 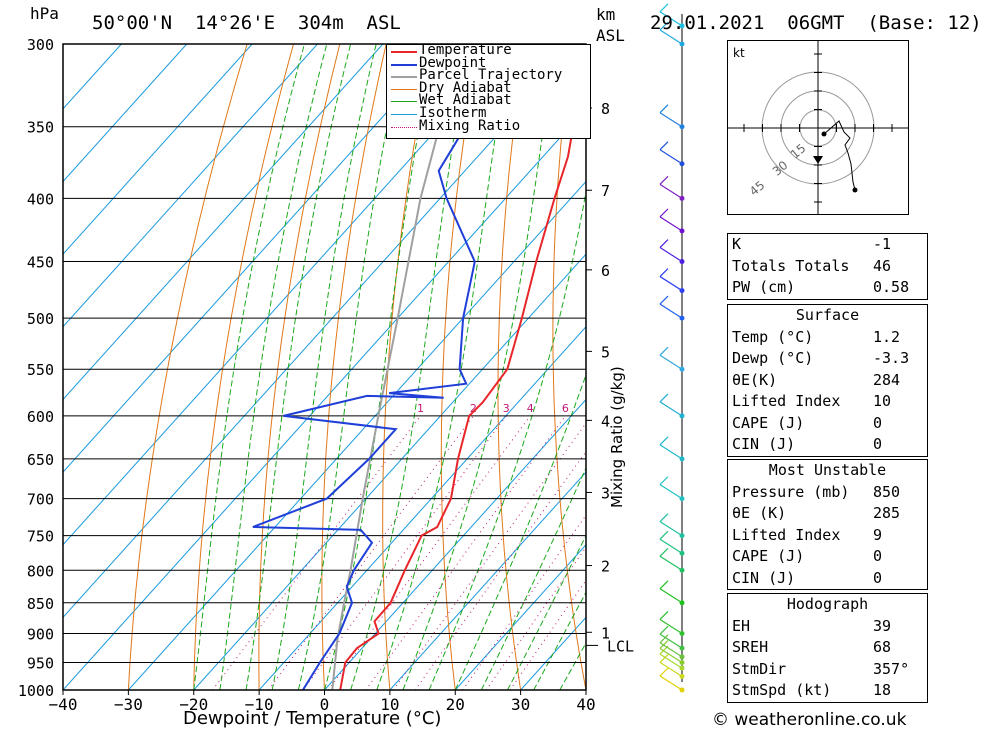 What do you see at coordinates (605, 109) in the screenshot?
I see `km-tick-label: 8` at bounding box center [605, 109].